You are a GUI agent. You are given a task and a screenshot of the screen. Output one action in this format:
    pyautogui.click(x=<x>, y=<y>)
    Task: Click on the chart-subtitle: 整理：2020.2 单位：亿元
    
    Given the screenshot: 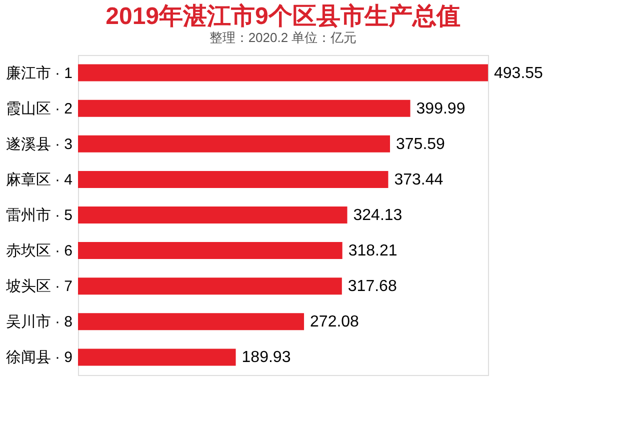 What is the action you would take?
    pyautogui.click(x=283, y=37)
    